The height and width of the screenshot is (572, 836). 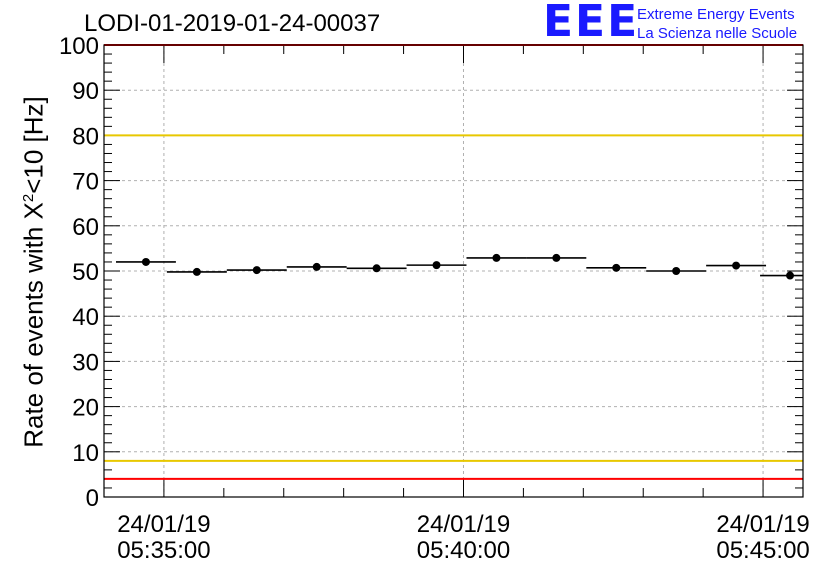 What do you see at coordinates (85, 453) in the screenshot?
I see `y-tick-label: 10` at bounding box center [85, 453].